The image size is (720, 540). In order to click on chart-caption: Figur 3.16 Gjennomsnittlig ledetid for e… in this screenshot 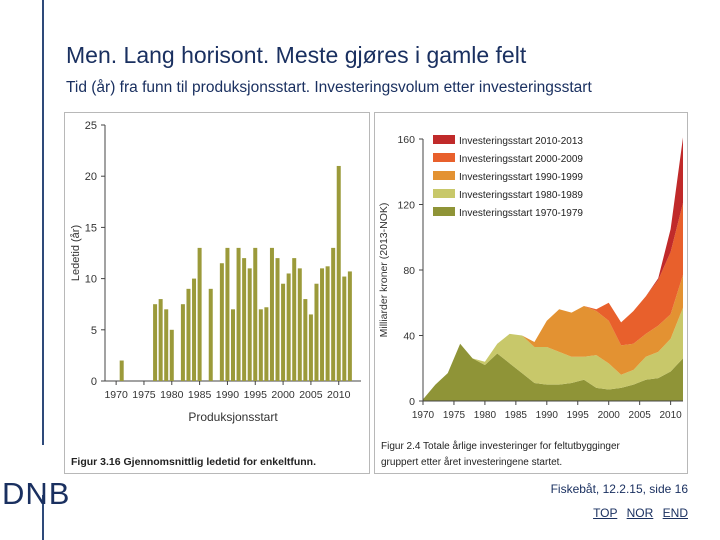, I will do `click(193, 462)`.